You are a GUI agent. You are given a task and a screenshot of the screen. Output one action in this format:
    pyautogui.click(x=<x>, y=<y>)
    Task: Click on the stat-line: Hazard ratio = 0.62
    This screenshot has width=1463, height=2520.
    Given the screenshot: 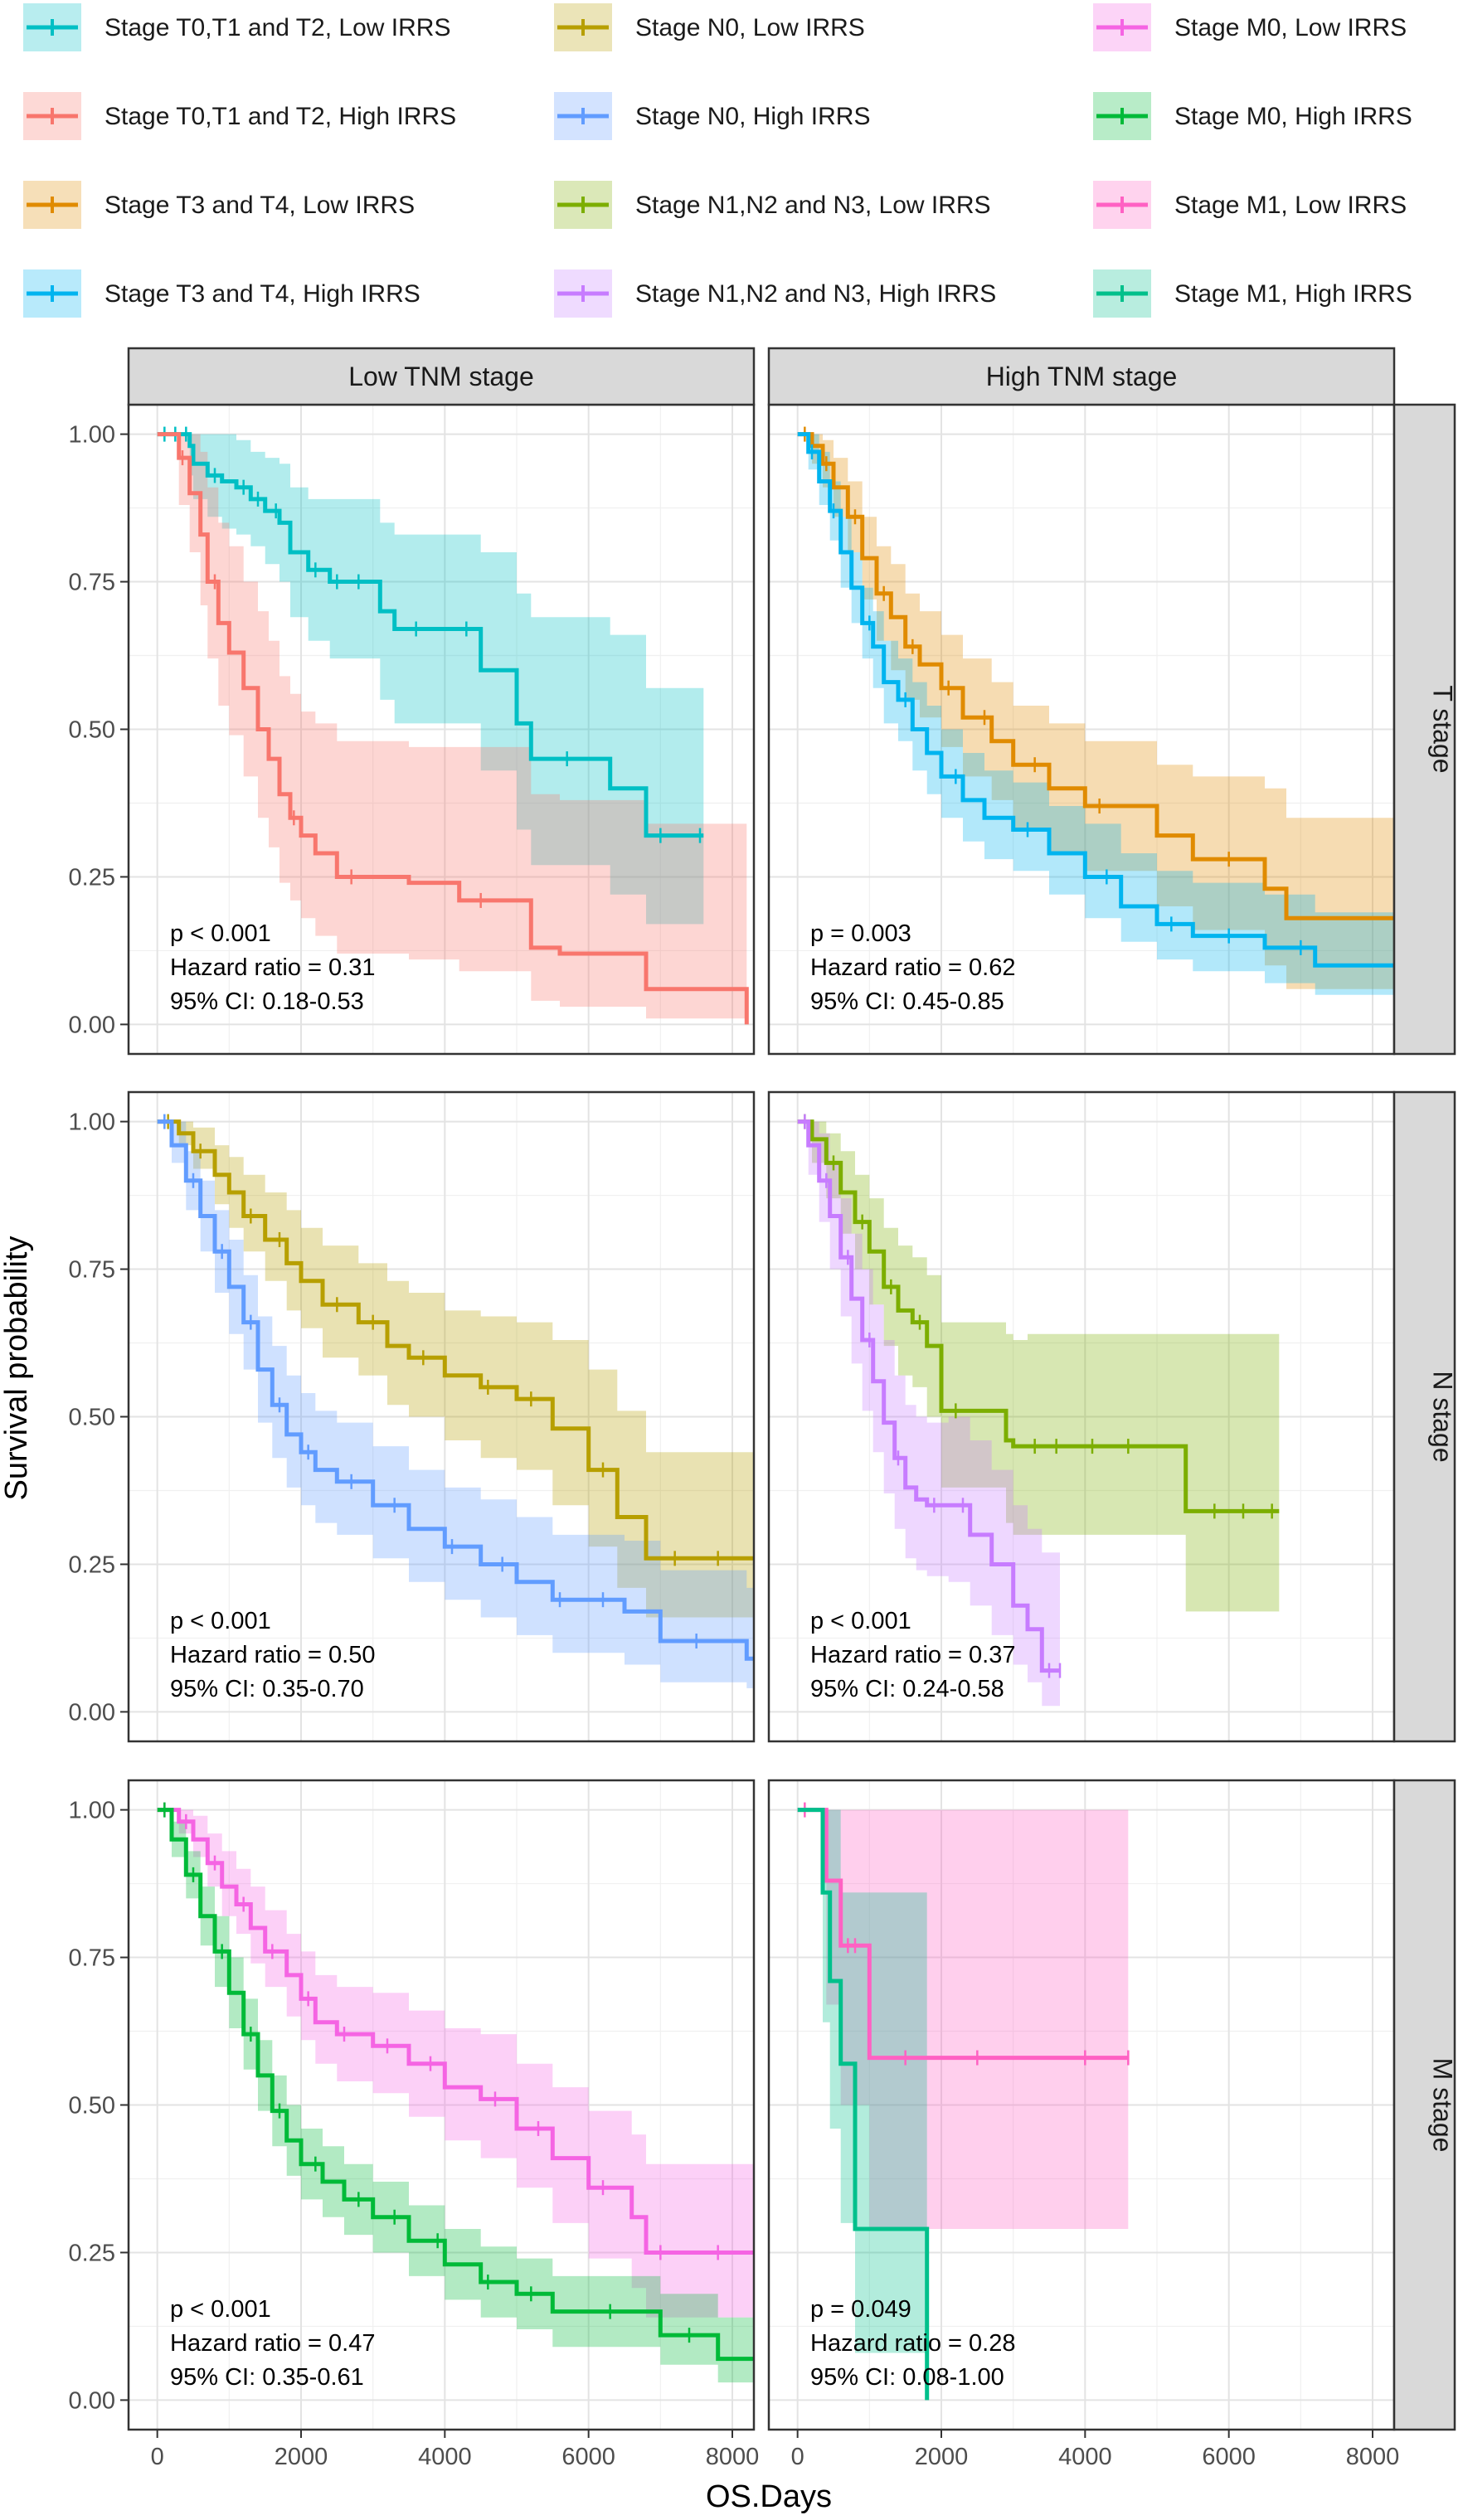 What is the action you would take?
    pyautogui.click(x=913, y=967)
    